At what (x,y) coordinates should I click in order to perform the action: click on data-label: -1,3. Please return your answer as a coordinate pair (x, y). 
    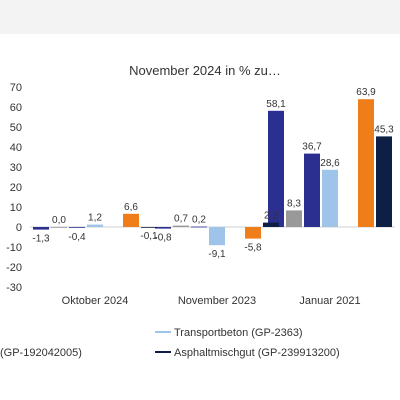
    Looking at the image, I should click on (41, 239).